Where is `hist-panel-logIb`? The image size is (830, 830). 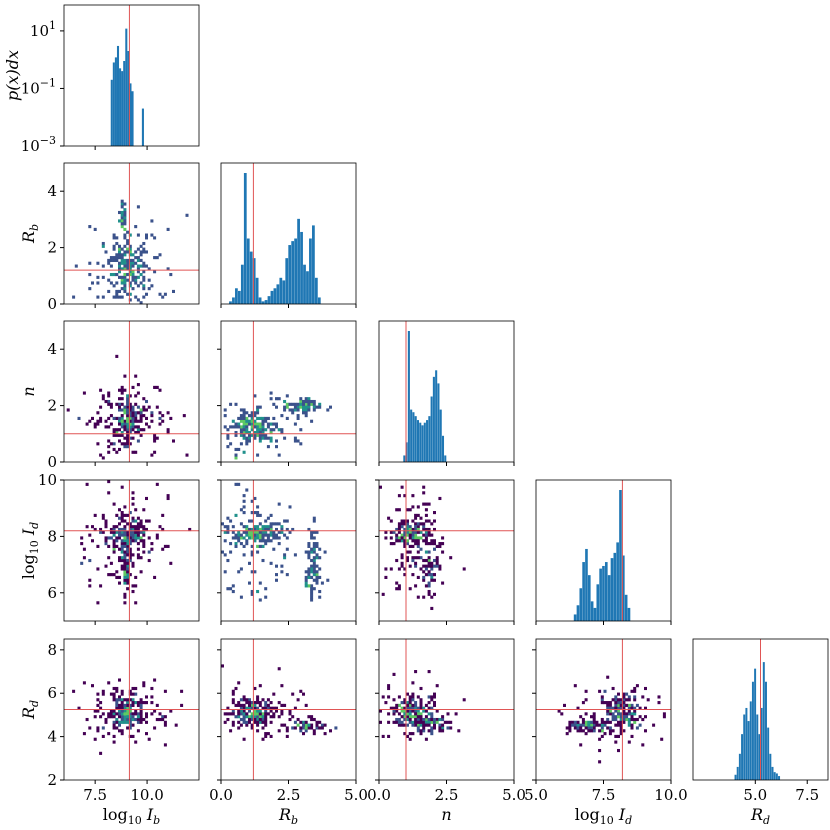
hist-panel-logIb is located at coordinates (127, 76).